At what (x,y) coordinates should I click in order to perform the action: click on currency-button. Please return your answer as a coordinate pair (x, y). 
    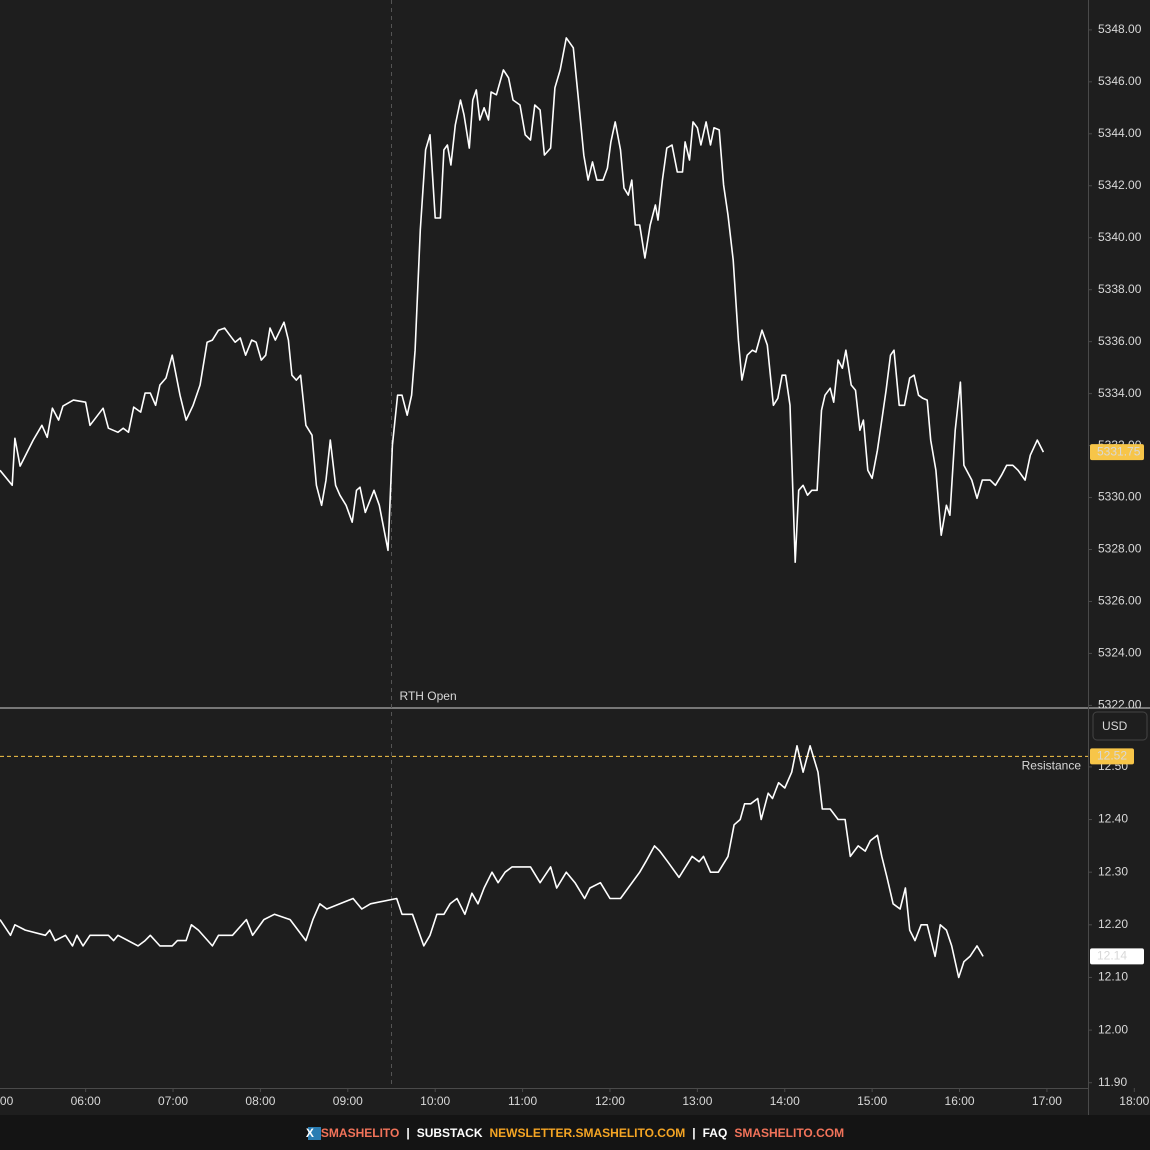
    Looking at the image, I should click on (1120, 726).